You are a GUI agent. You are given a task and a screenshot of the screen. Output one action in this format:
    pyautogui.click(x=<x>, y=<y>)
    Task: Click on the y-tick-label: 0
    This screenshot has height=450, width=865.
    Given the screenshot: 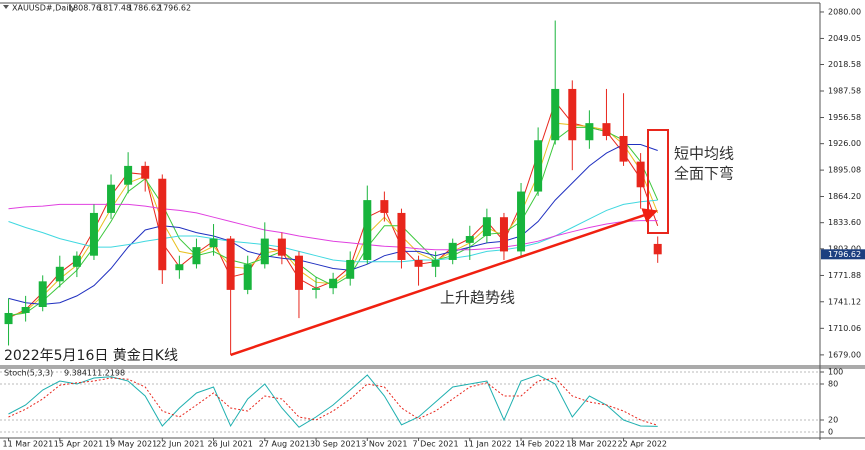 What is the action you would take?
    pyautogui.click(x=830, y=432)
    